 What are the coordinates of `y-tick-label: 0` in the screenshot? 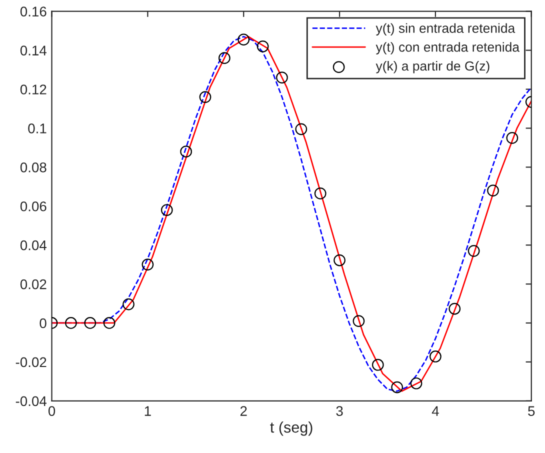 It's located at (43, 323).